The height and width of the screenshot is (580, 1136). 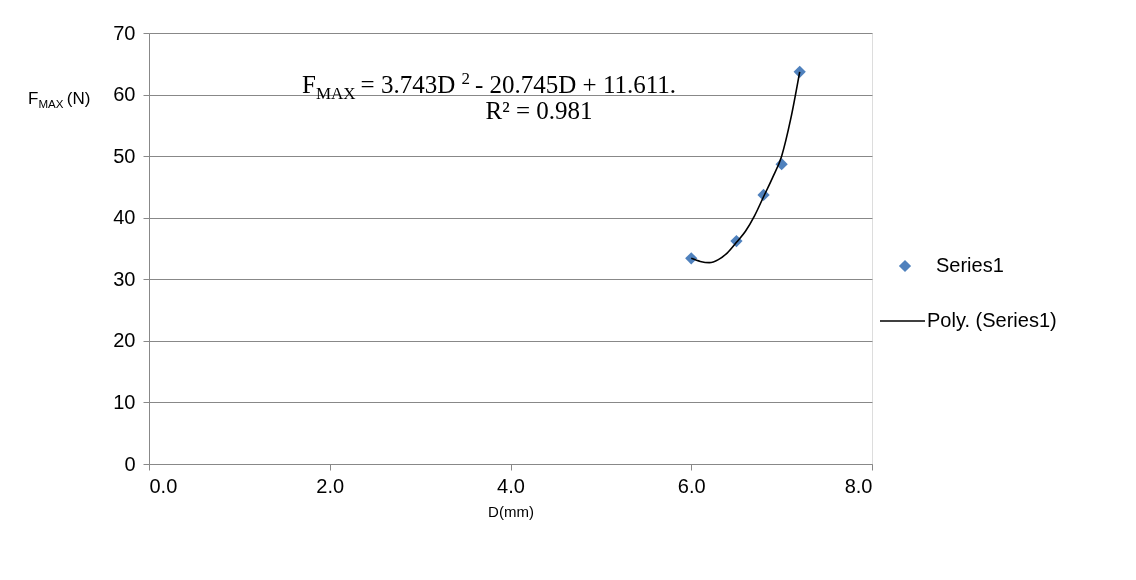 I want to click on legend-label: Poly. (Series1), so click(x=992, y=320).